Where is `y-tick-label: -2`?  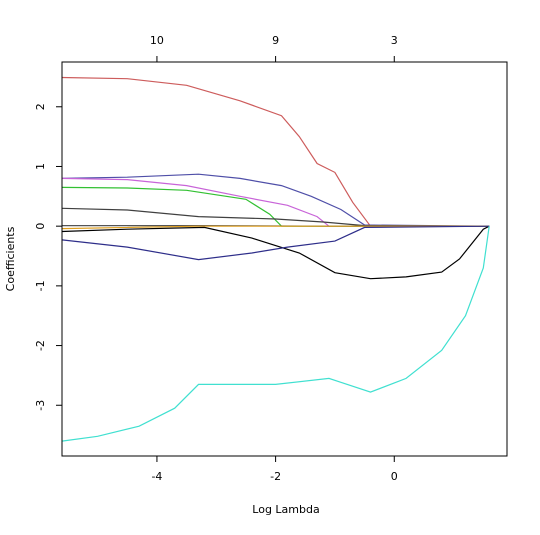
y-tick-label: -2 is located at coordinates (40, 345).